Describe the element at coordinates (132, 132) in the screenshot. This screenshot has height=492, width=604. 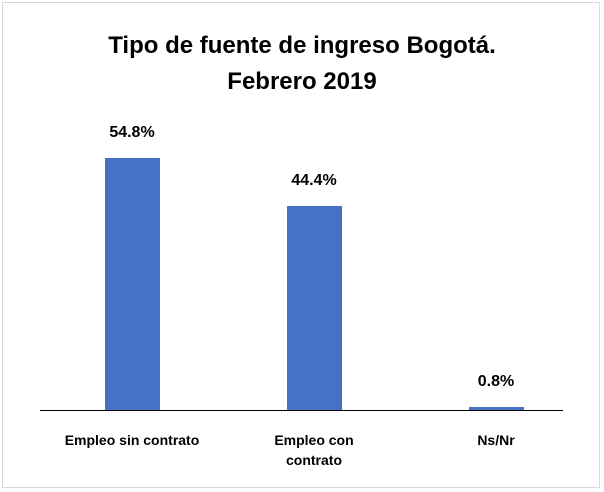
I see `data-label: 54.8%` at that location.